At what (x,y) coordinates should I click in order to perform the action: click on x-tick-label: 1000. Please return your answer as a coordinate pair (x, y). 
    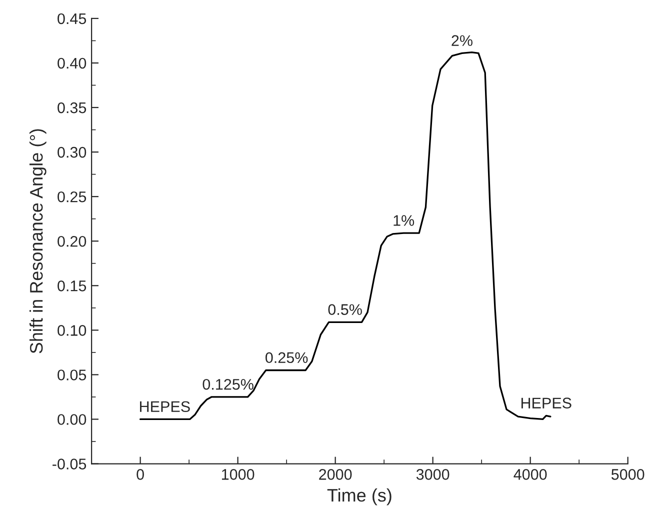
    Looking at the image, I should click on (238, 474).